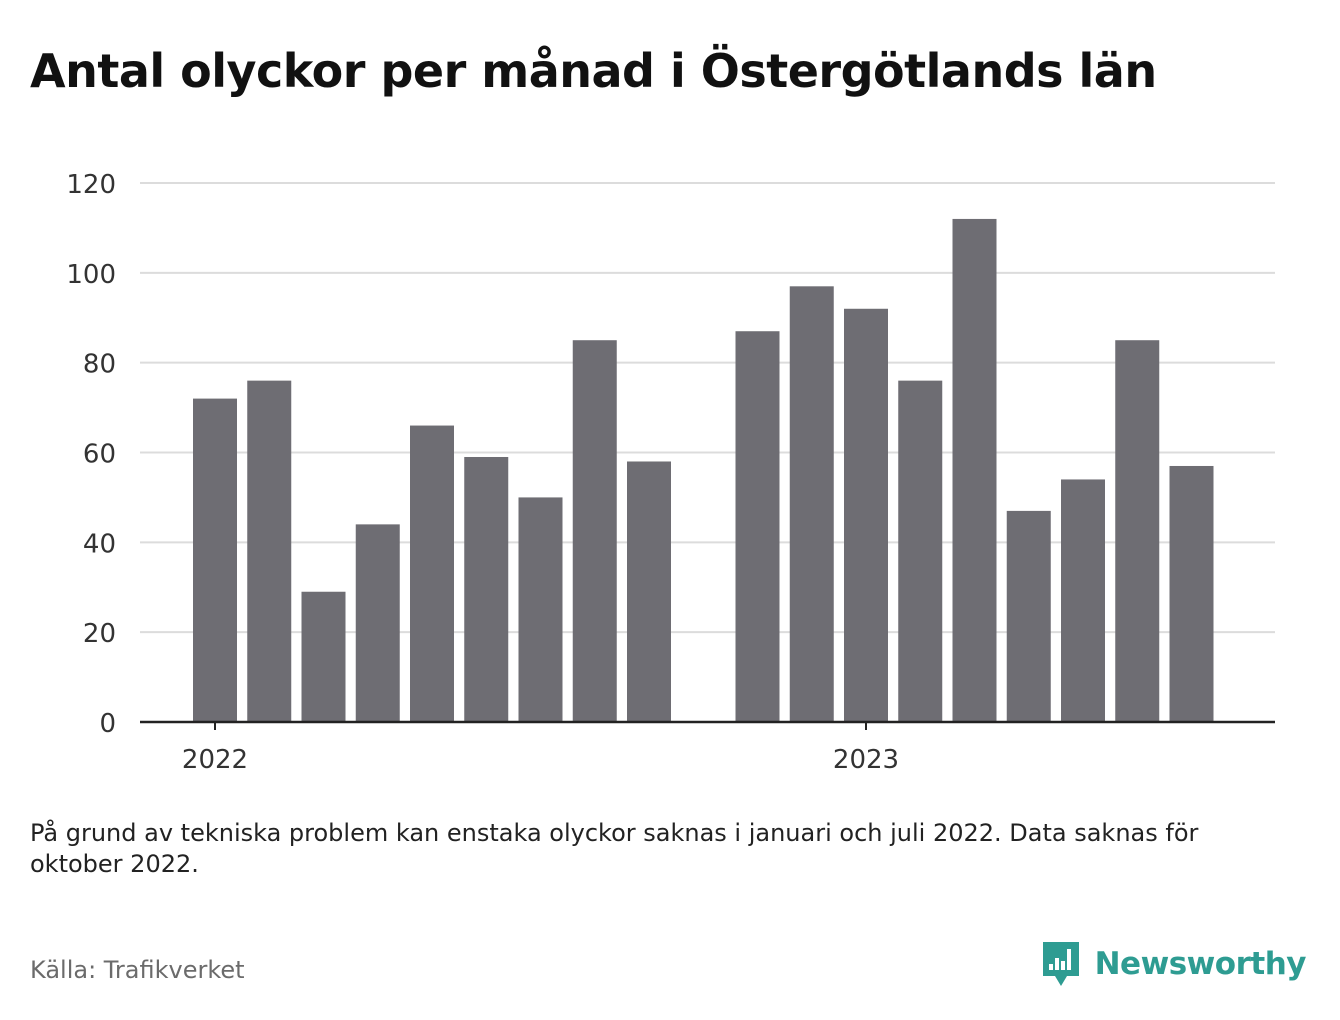 This screenshot has height=1020, width=1340. Describe the element at coordinates (99, 455) in the screenshot. I see `y-tick-label: 60` at that location.